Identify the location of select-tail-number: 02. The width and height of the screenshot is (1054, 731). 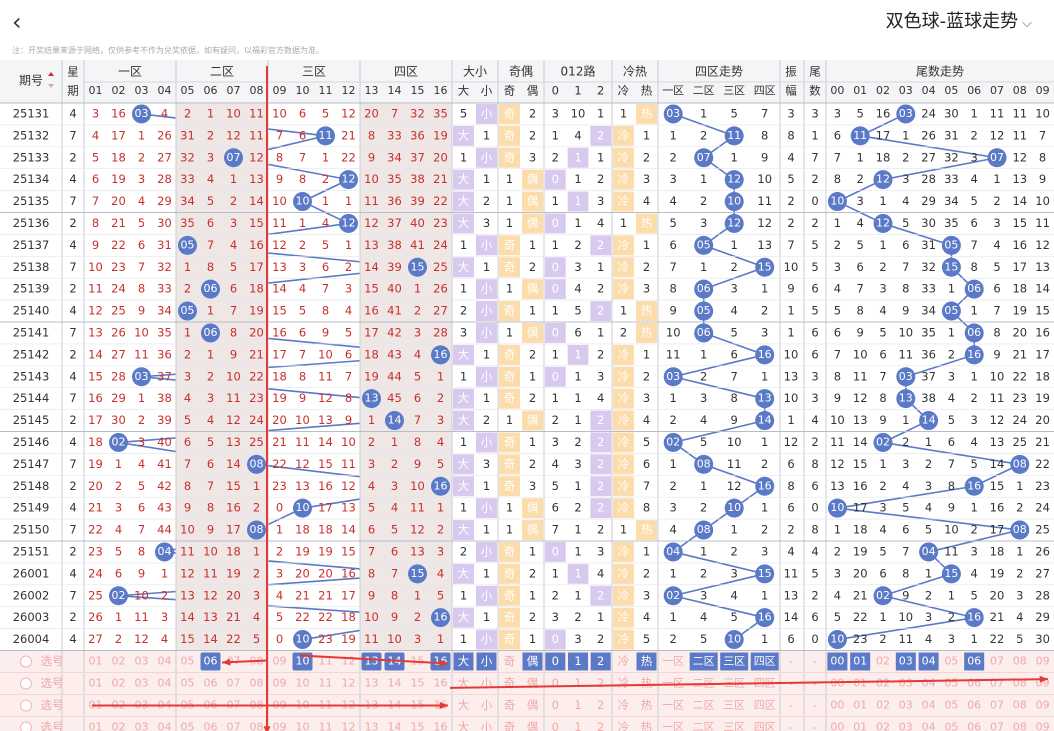
(883, 683).